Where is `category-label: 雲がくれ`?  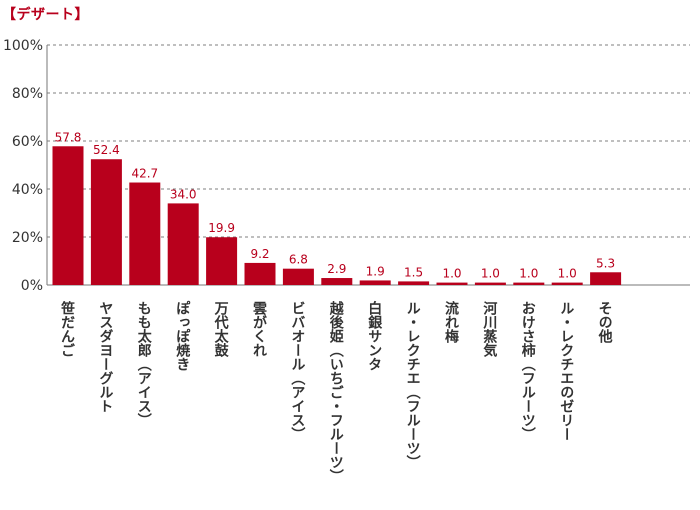
category-label: 雲がくれ is located at coordinates (259, 328).